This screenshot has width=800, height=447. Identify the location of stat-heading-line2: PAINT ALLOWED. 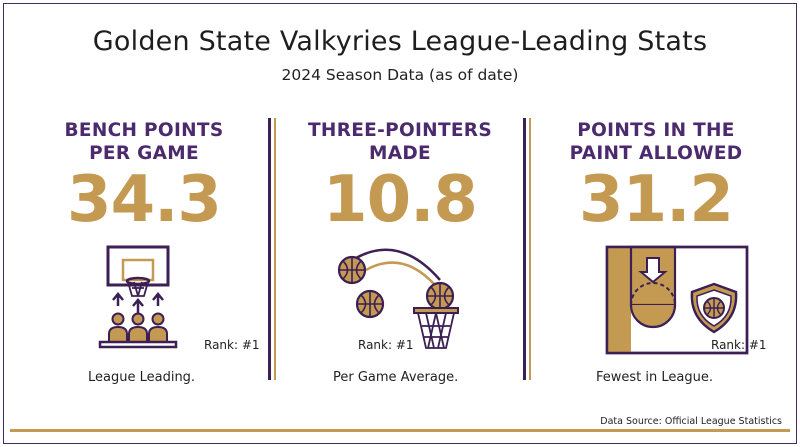
(656, 153).